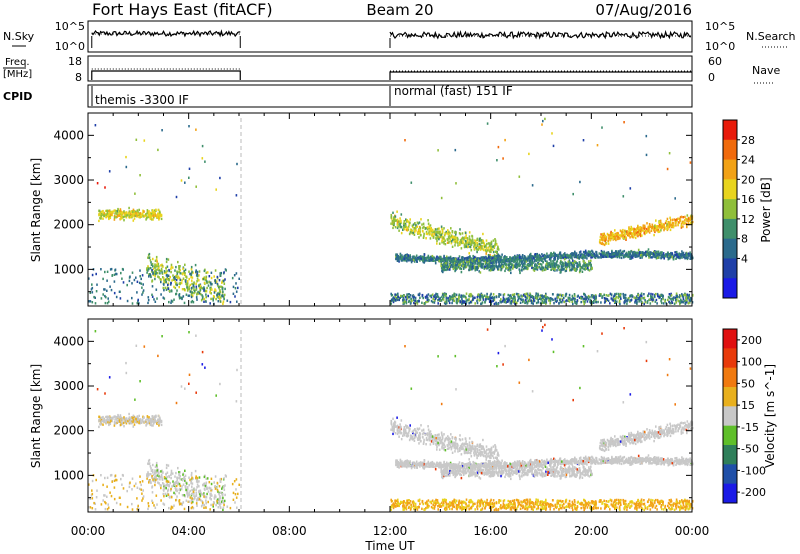 The image size is (800, 554). Describe the element at coordinates (643, 10) in the screenshot. I see `date-title: 07/Aug/2016` at that location.